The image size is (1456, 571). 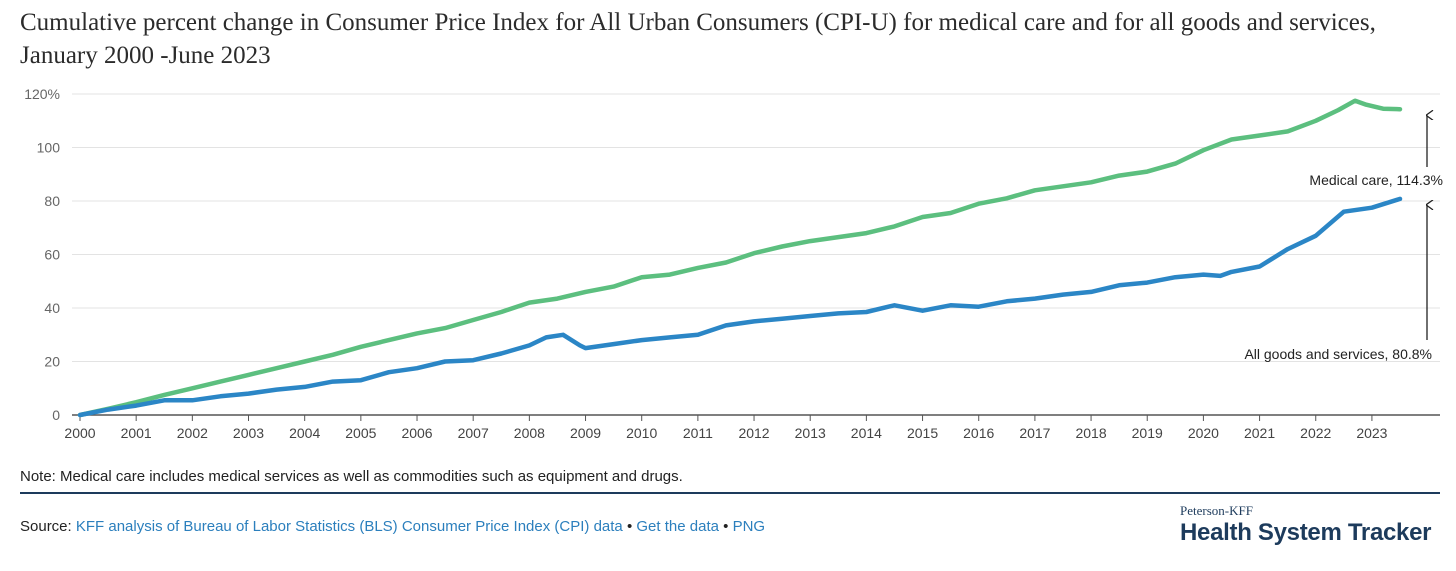 I want to click on x-tick-label: 2023, so click(x=1371, y=433).